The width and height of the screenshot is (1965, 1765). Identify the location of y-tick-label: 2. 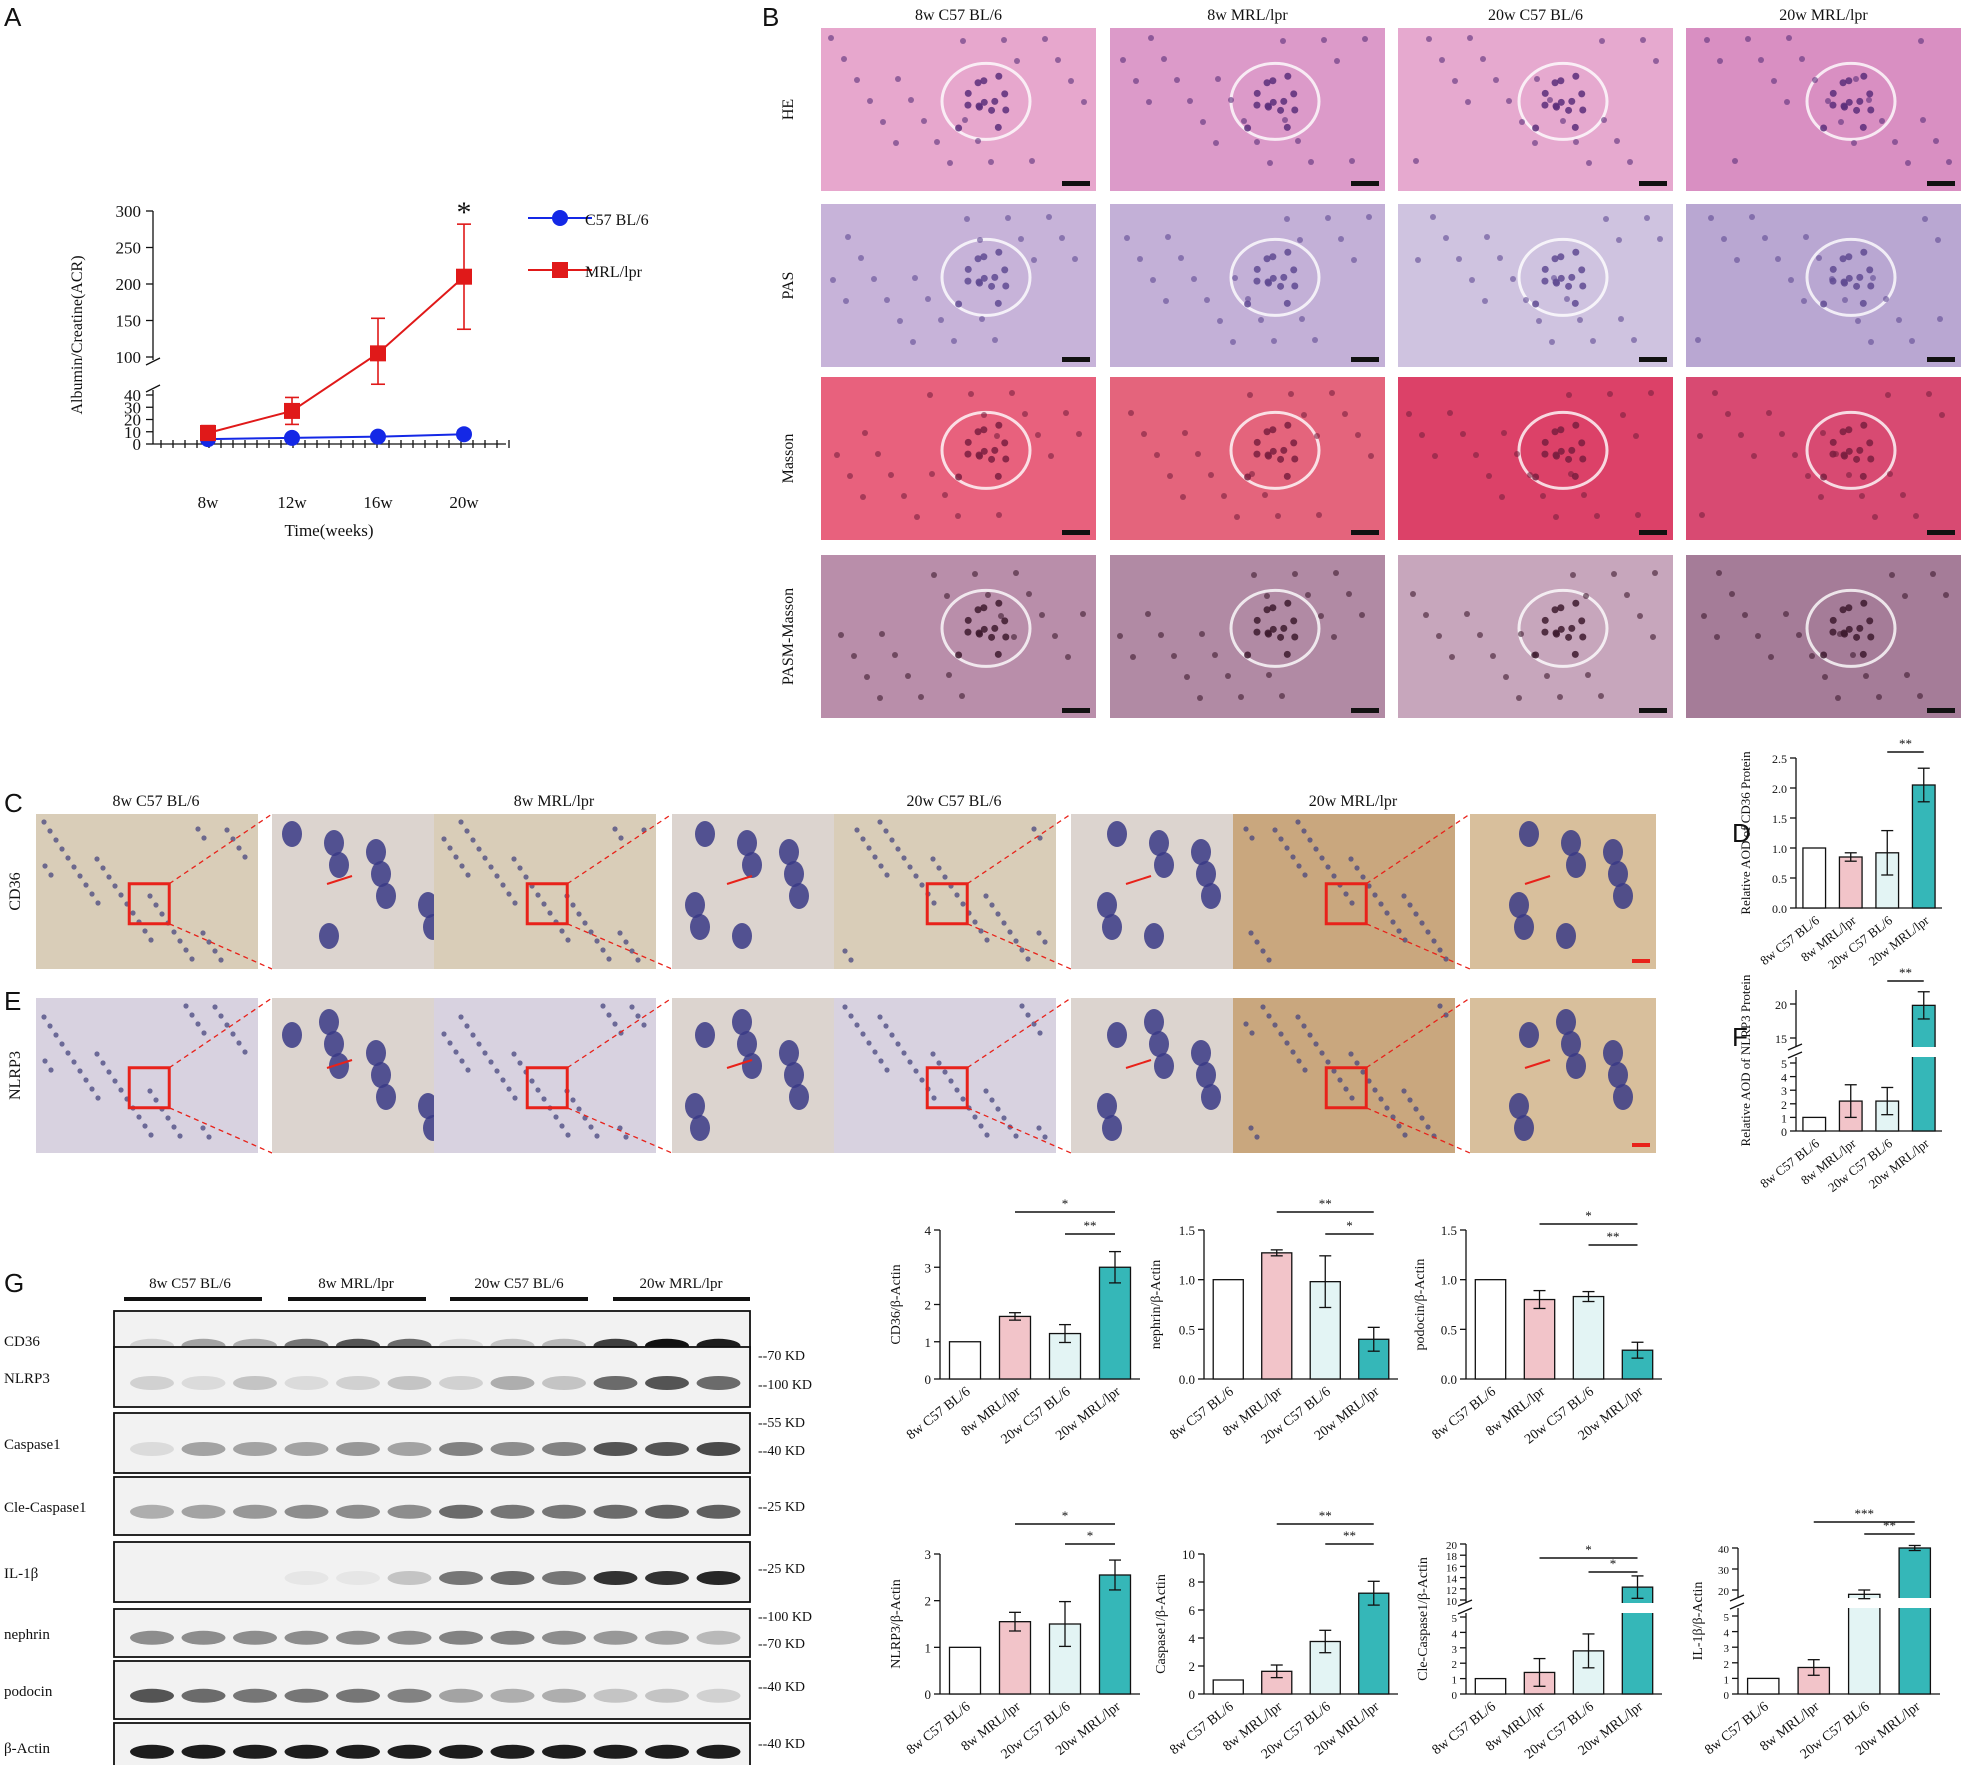
(928, 1601).